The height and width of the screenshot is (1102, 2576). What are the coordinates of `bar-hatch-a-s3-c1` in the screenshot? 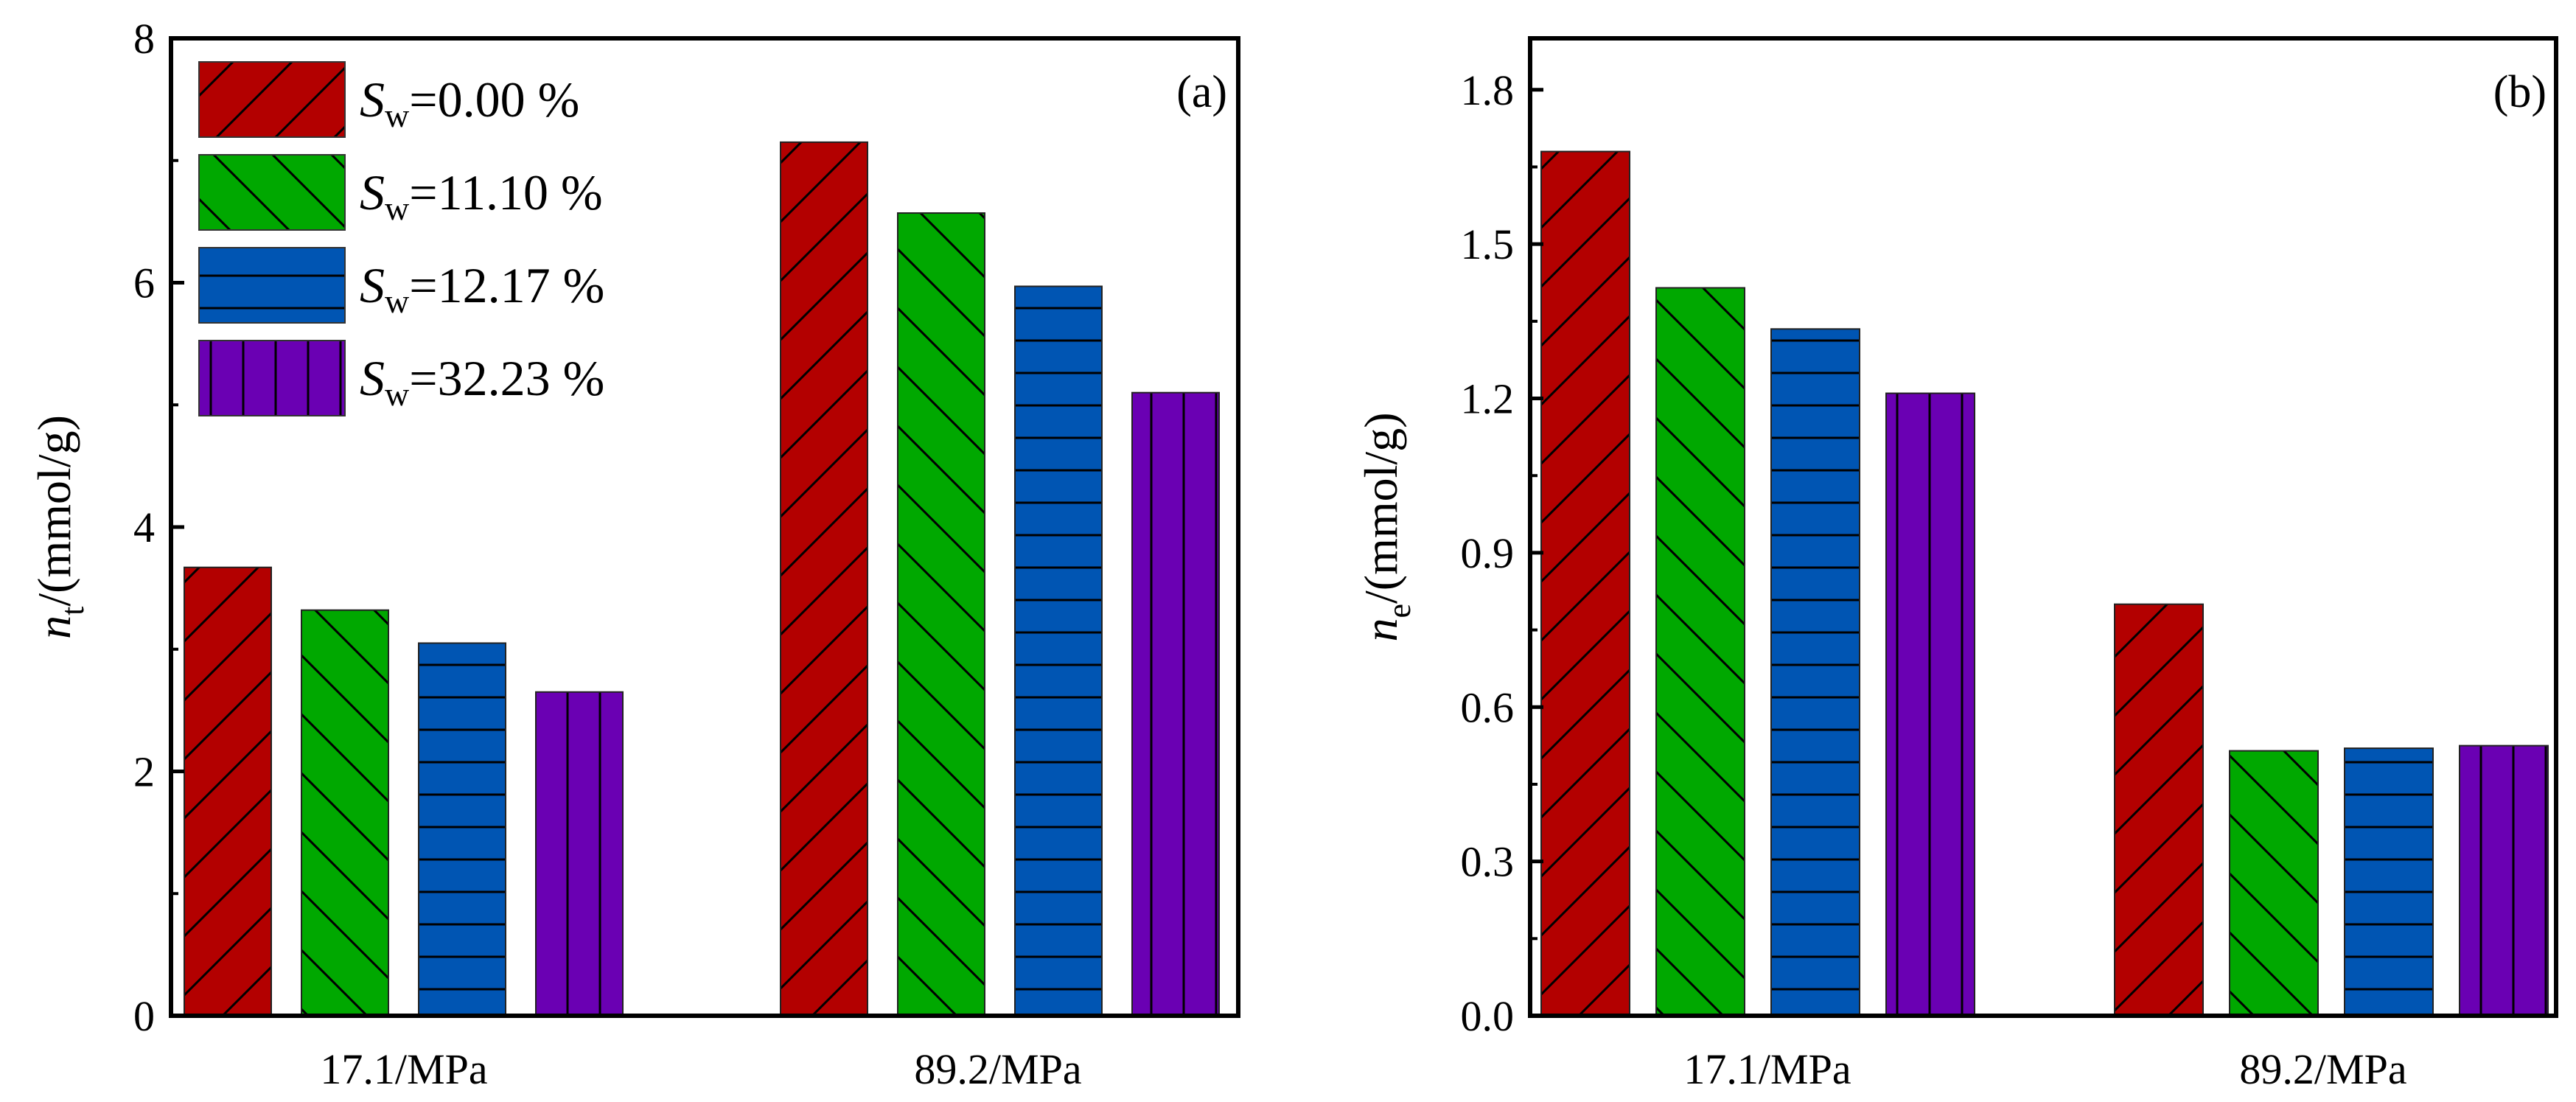 It's located at (1175, 703).